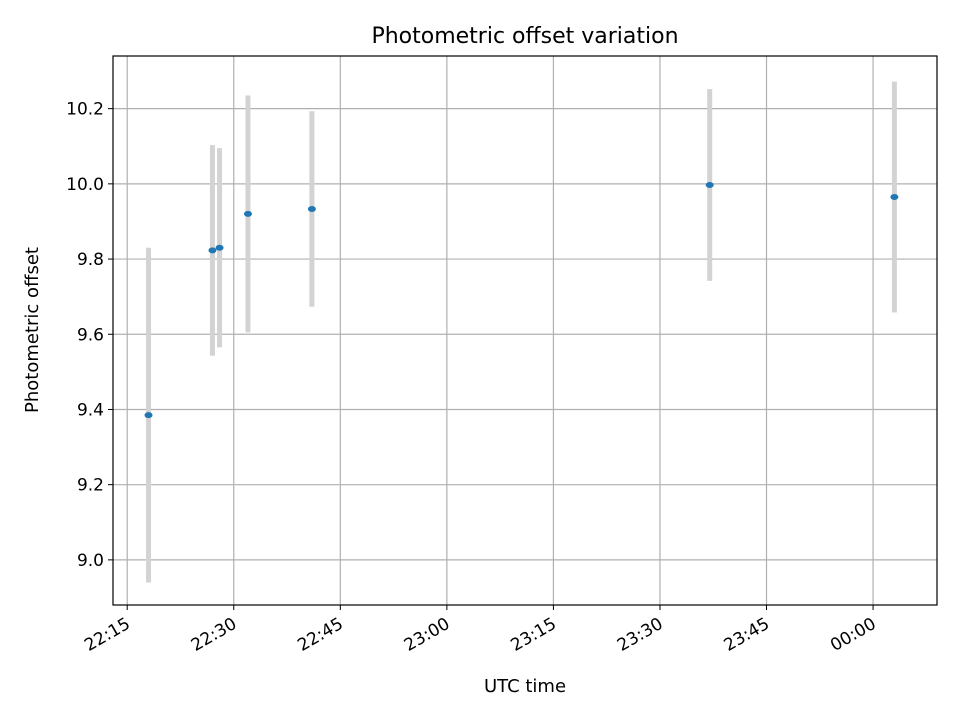  Describe the element at coordinates (525, 686) in the screenshot. I see `x-axis-label: UTC time` at that location.